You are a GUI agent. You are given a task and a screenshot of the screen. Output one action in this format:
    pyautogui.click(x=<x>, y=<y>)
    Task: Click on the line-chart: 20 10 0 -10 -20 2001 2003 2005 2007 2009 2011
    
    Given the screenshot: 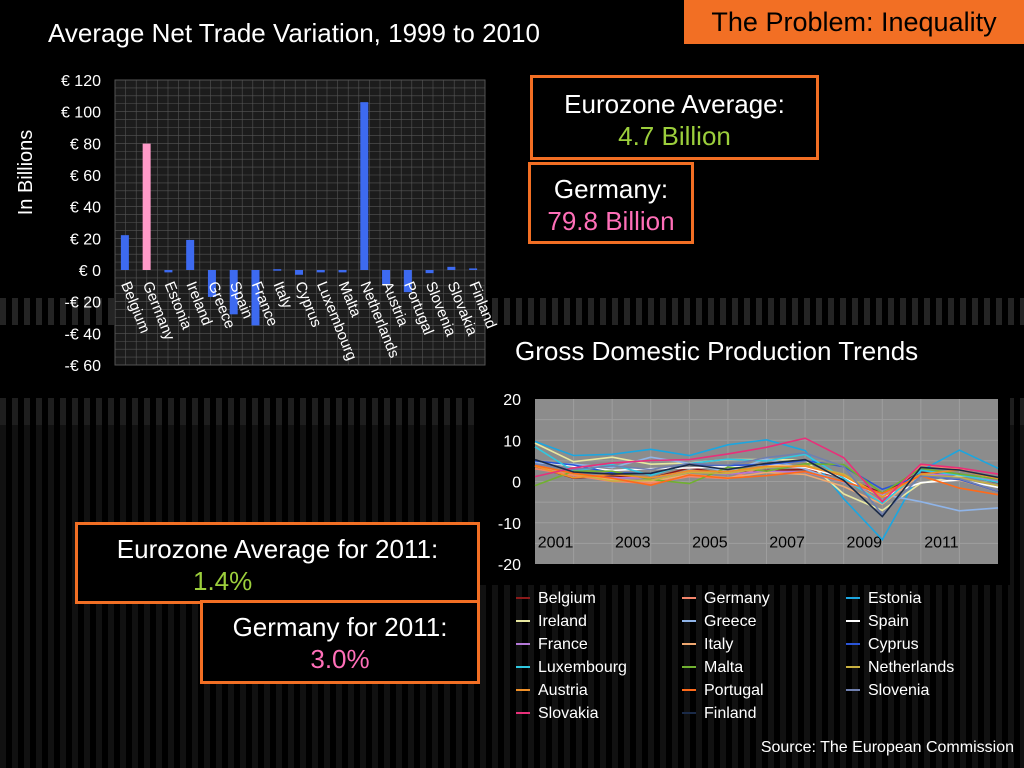 What is the action you would take?
    pyautogui.click(x=745, y=482)
    